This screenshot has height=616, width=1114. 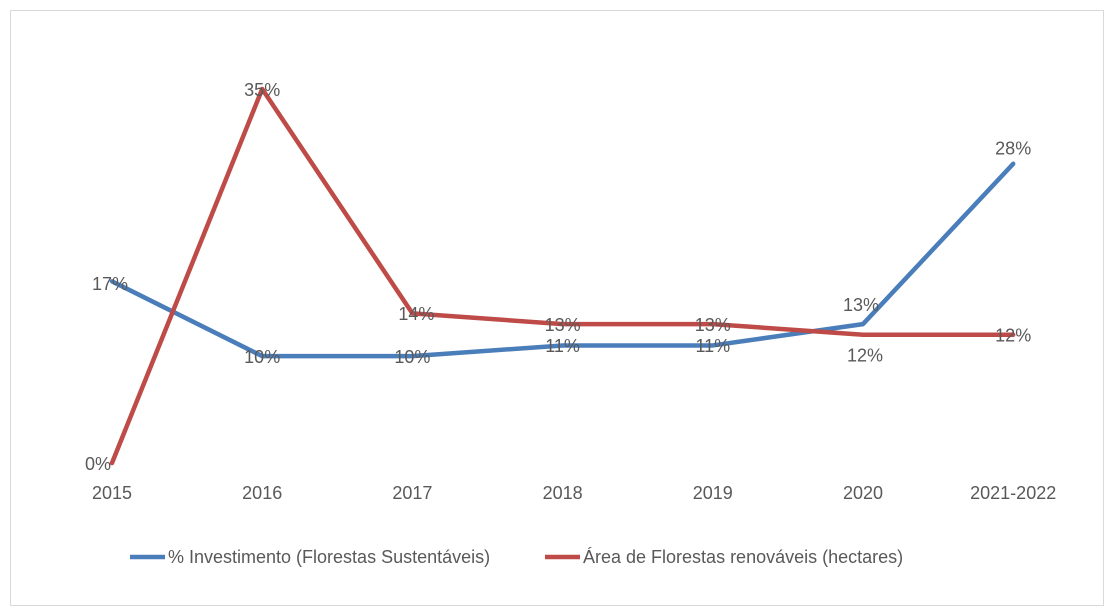 What do you see at coordinates (416, 314) in the screenshot?
I see `data-label: 14%` at bounding box center [416, 314].